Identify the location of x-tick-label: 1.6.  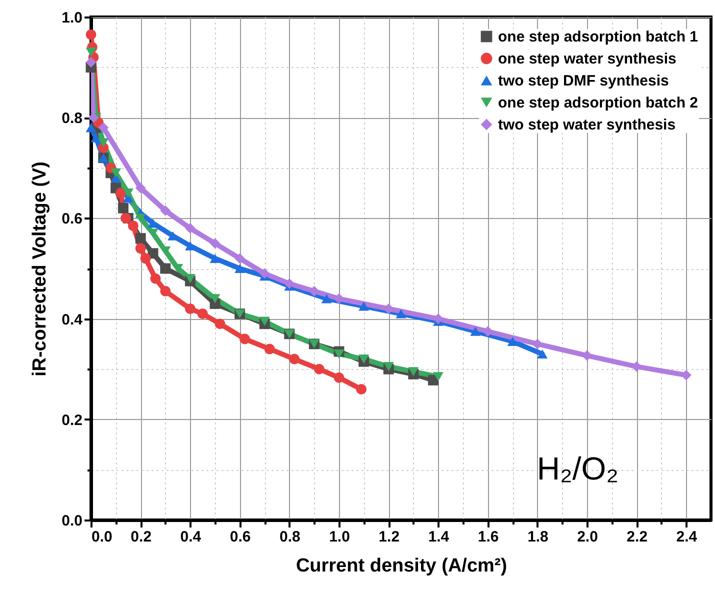
(488, 537).